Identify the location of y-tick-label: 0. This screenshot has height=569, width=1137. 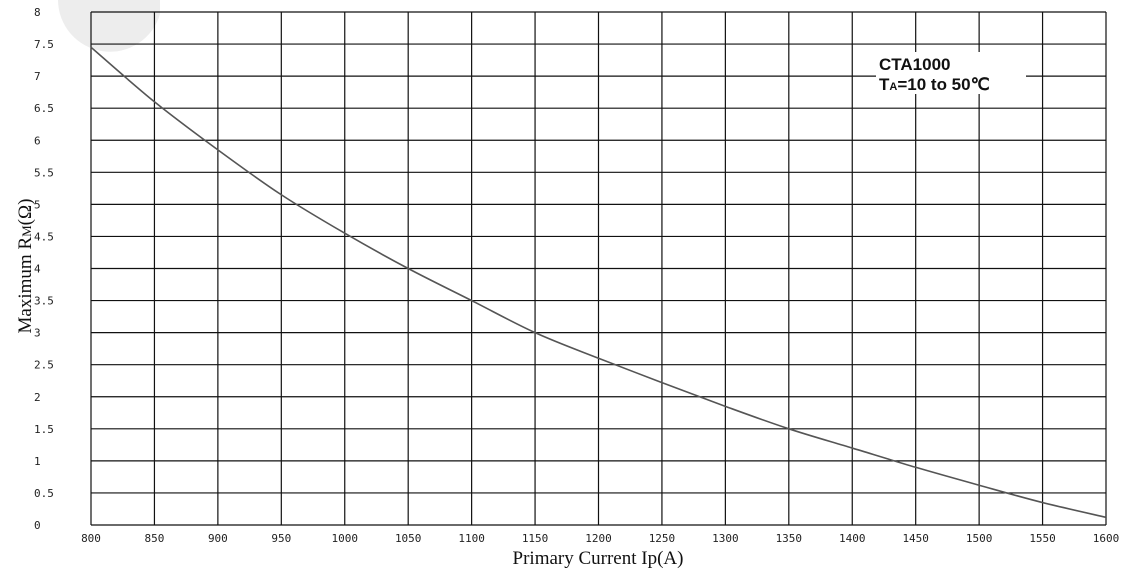
(37, 525).